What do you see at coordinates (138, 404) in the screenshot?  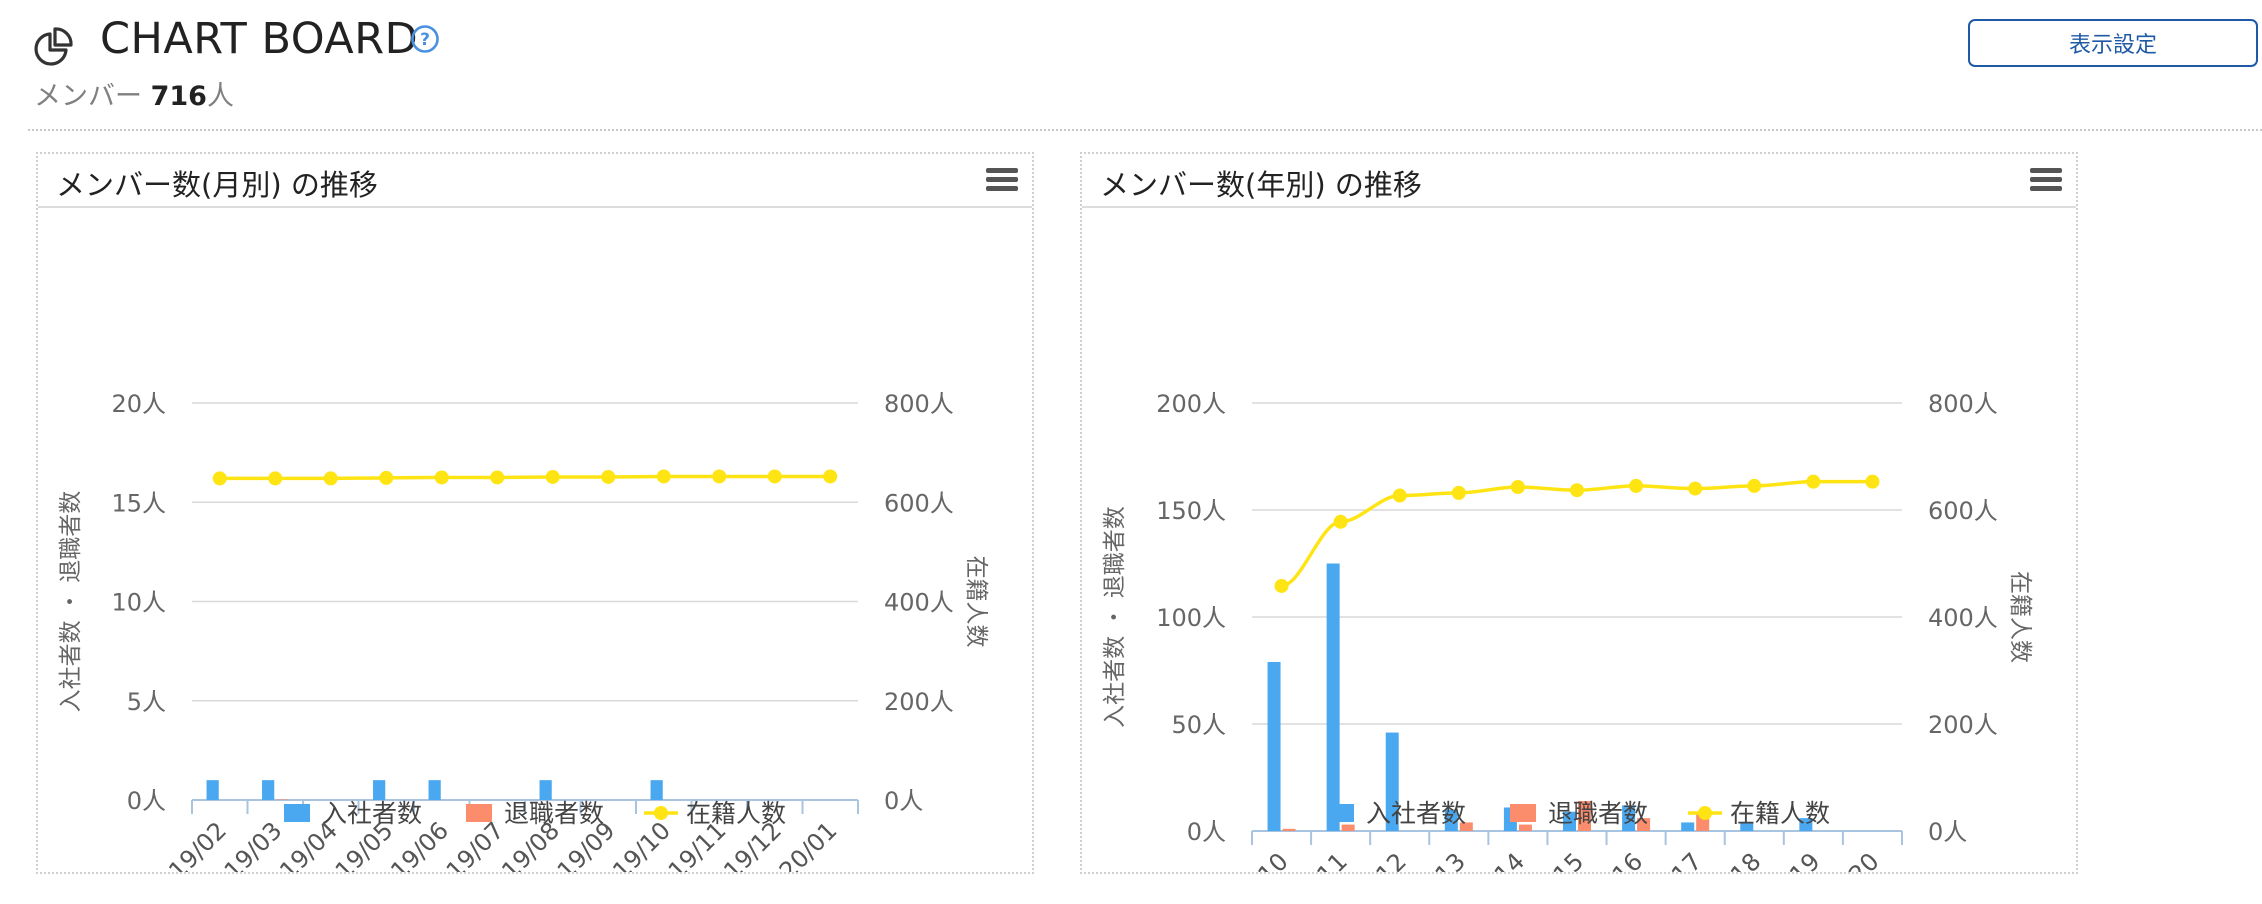 I see `y-tick-label: 20人` at bounding box center [138, 404].